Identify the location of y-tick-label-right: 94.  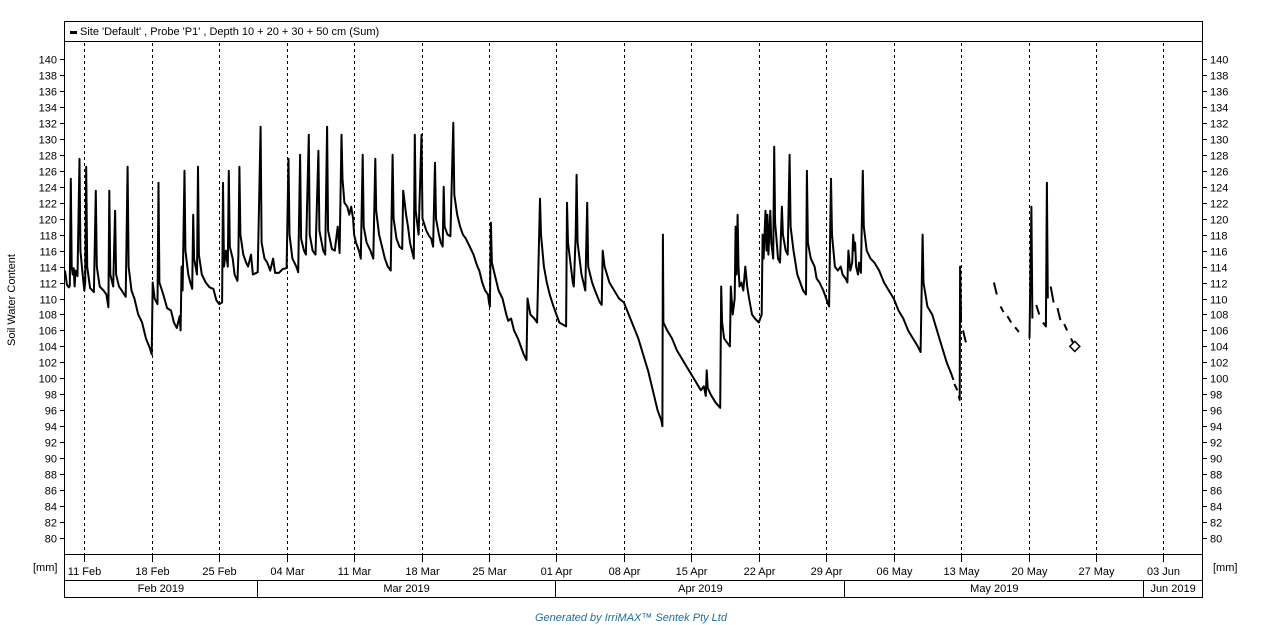
(1216, 428).